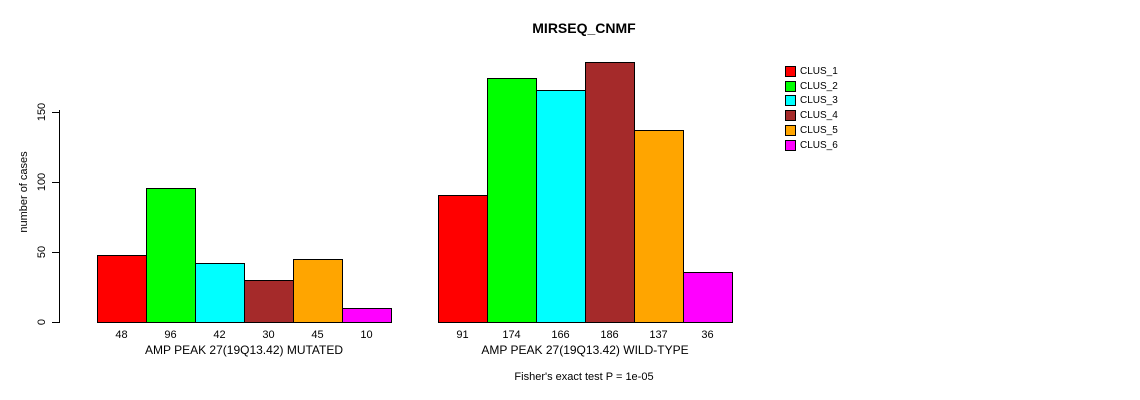  I want to click on y-axis, so click(59, 216).